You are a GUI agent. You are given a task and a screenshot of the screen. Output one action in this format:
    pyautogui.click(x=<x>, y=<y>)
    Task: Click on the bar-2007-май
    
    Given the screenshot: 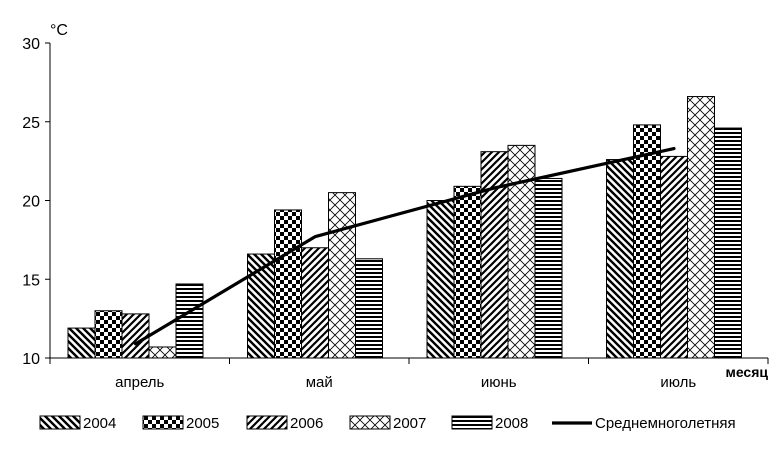 What is the action you would take?
    pyautogui.click(x=342, y=275)
    